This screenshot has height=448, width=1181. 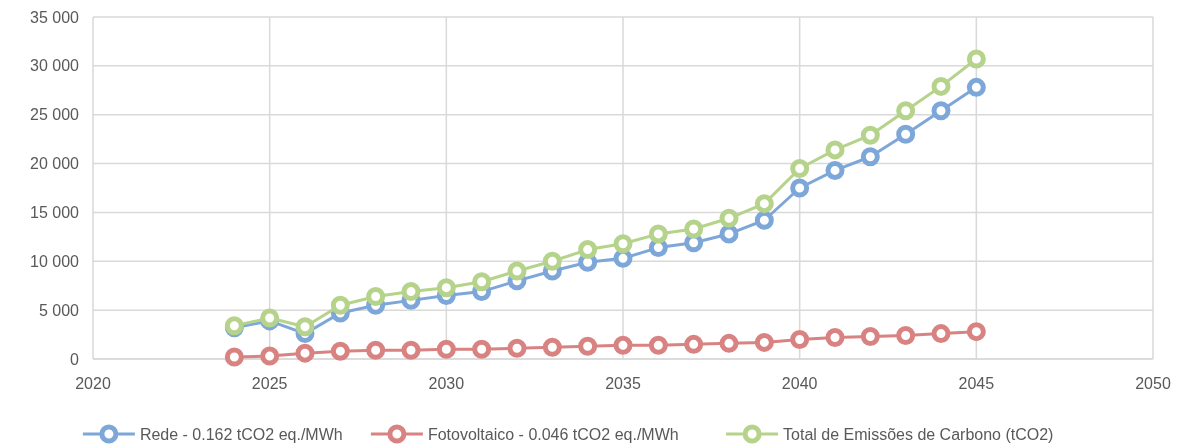 What do you see at coordinates (241, 434) in the screenshot?
I see `legend-label: Rede - 0.162 tCO2 eq./MWh` at bounding box center [241, 434].